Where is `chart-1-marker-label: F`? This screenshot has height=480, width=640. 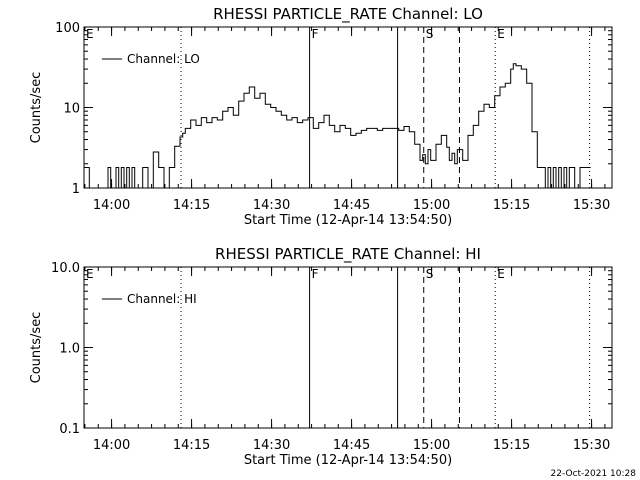 chart-1-marker-label: F is located at coordinates (315, 34).